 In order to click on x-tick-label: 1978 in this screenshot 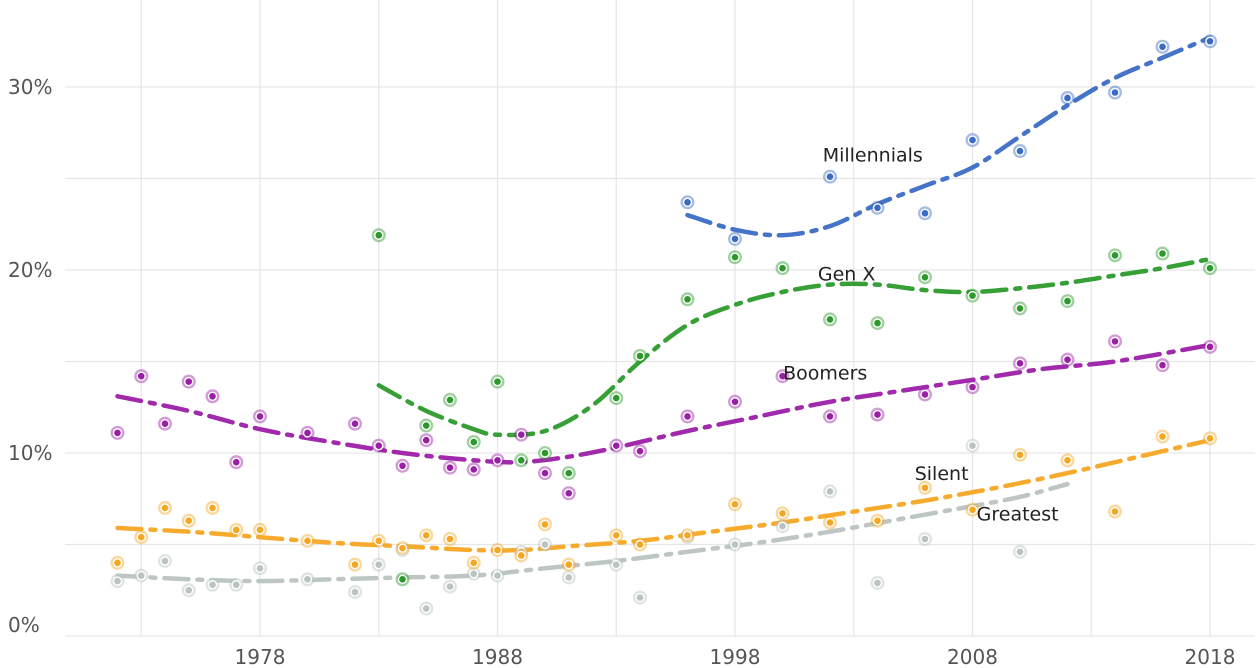, I will do `click(260, 656)`.